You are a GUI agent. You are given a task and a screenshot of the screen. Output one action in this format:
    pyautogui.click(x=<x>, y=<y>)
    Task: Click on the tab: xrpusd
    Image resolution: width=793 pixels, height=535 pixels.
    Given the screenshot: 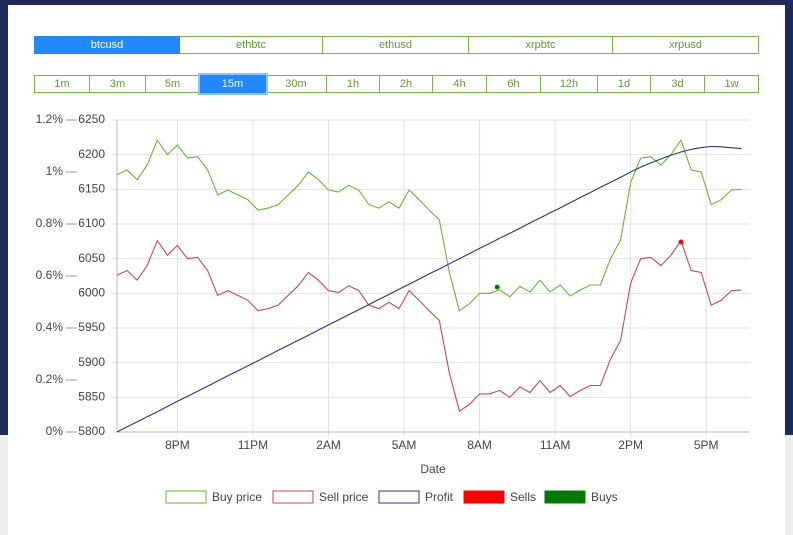 What is the action you would take?
    pyautogui.click(x=686, y=45)
    